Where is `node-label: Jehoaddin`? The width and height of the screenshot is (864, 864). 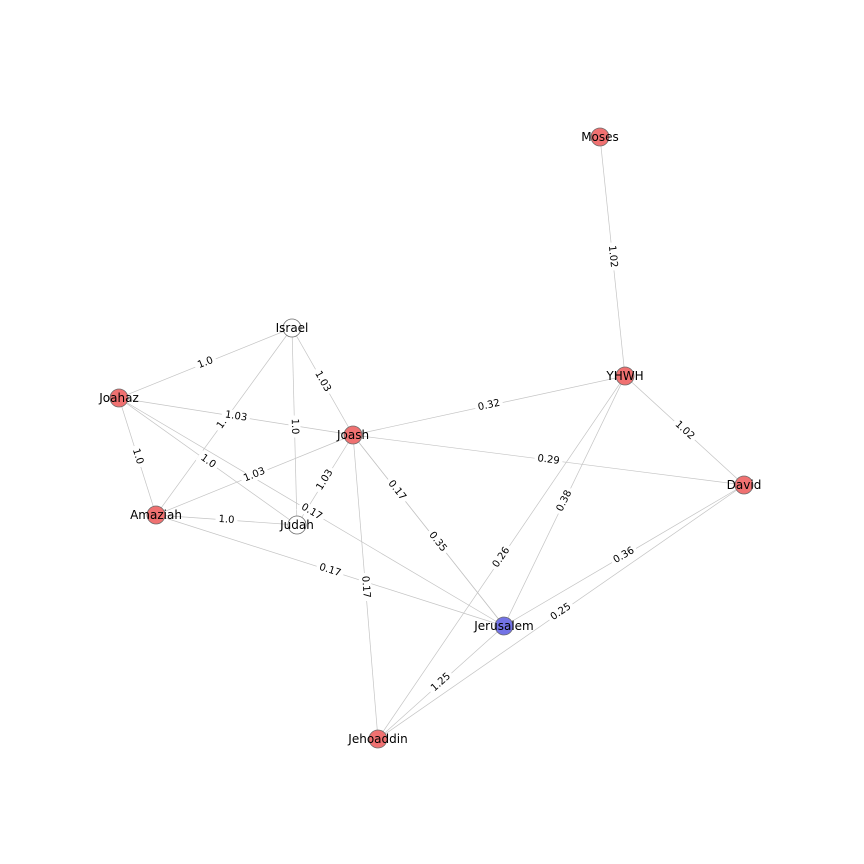
node-label: Jehoaddin is located at coordinates (377, 739).